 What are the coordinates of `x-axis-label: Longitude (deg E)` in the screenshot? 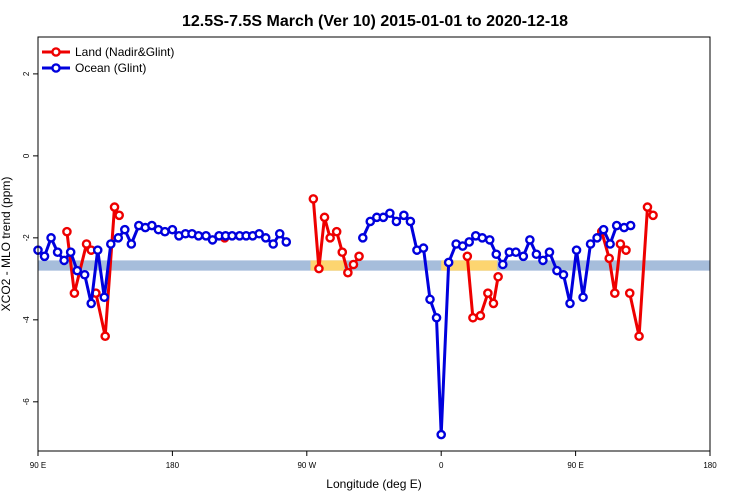 It's located at (373, 484).